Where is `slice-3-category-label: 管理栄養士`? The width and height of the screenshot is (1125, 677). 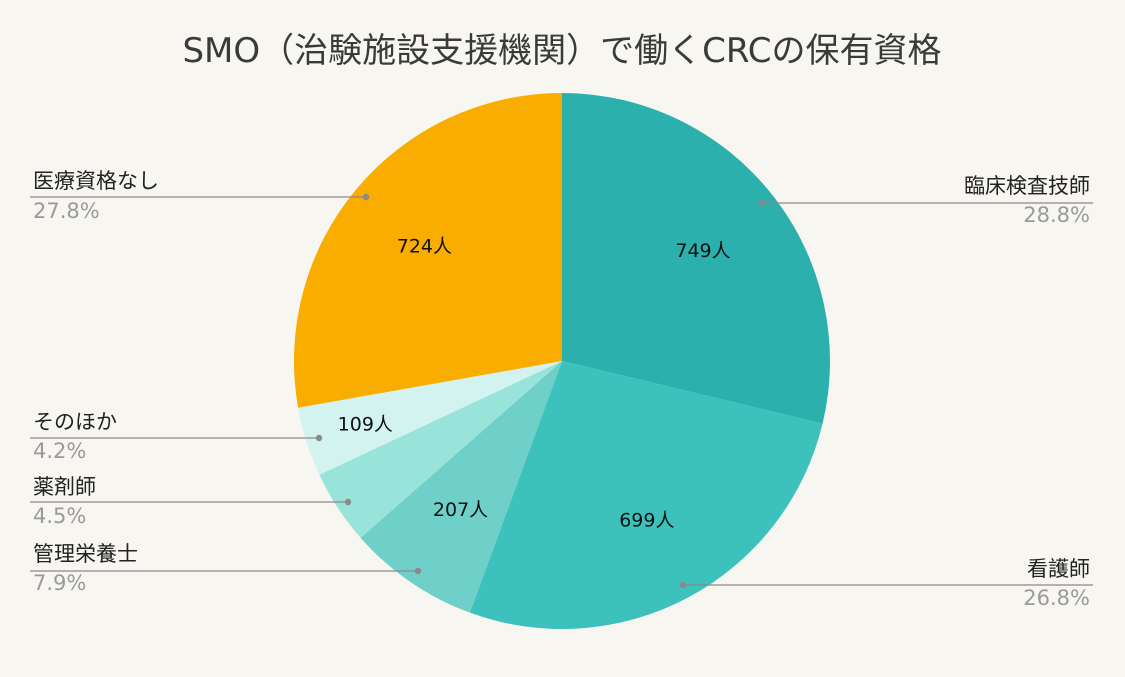 slice-3-category-label: 管理栄養士 is located at coordinates (85, 554).